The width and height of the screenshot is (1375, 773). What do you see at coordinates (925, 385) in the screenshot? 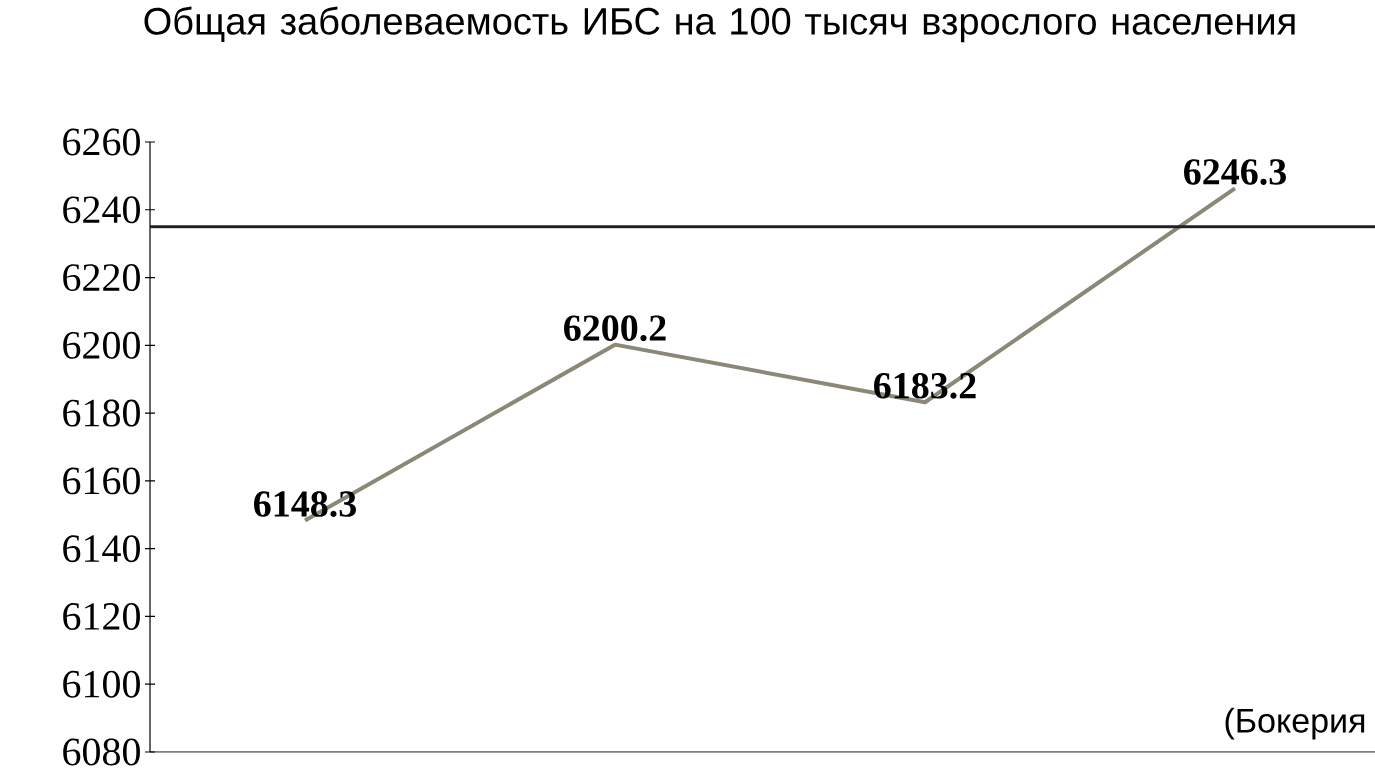
I see `data-label: 6183.2` at bounding box center [925, 385].